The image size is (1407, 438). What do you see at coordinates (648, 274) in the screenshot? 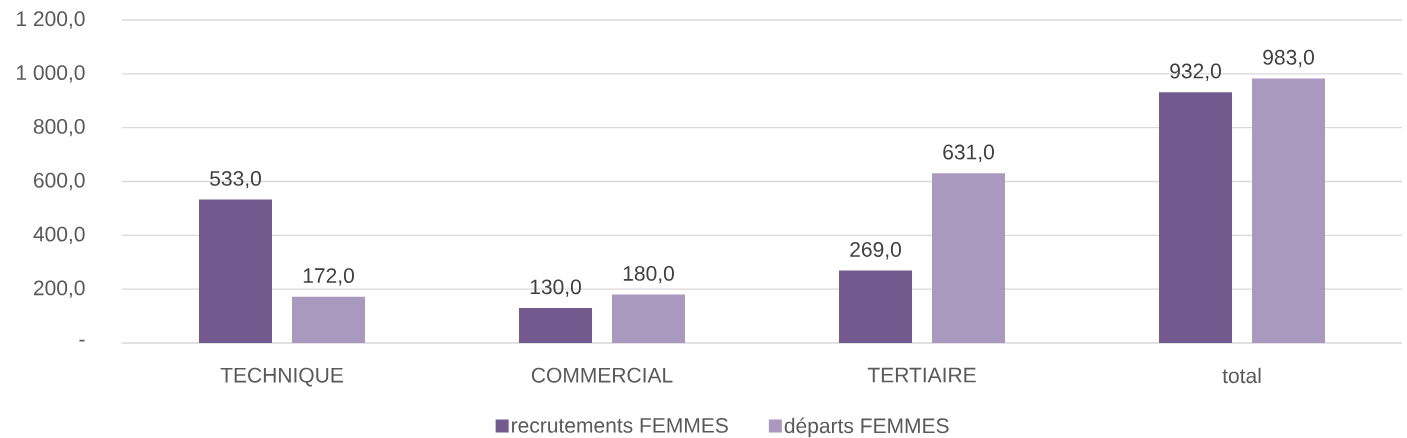
I see `data-label: 180,0` at bounding box center [648, 274].